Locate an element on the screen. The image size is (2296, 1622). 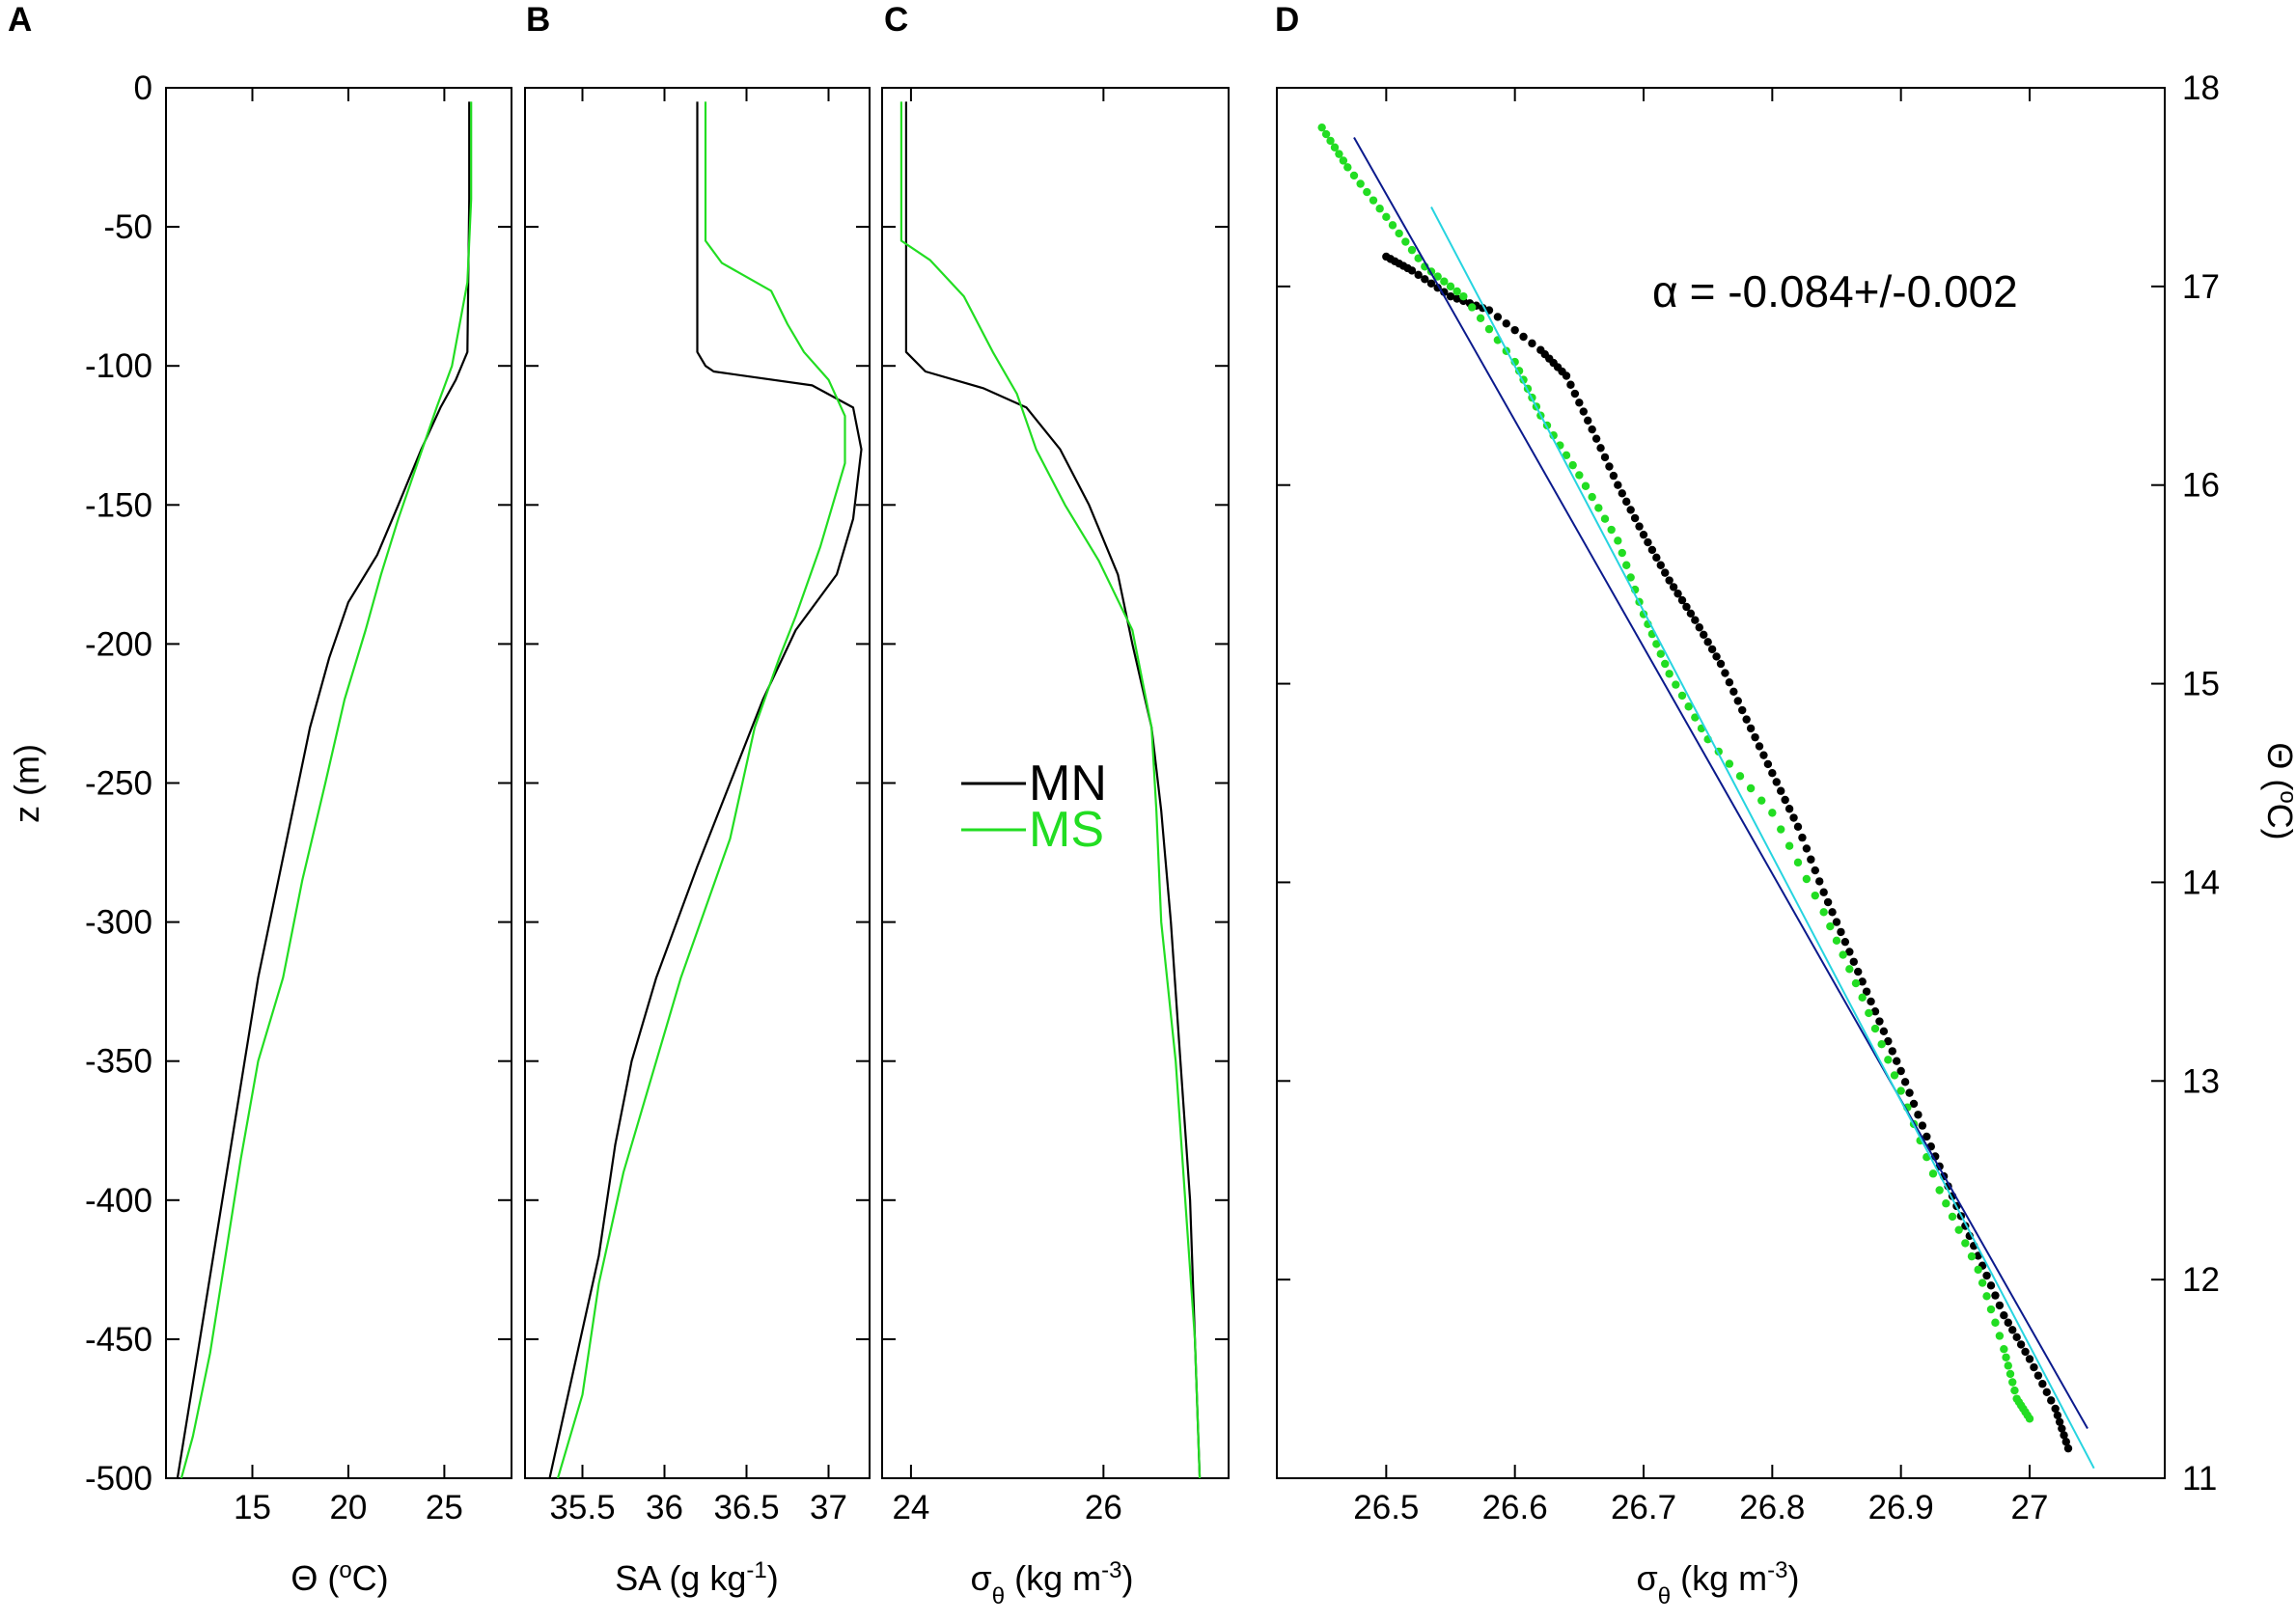
x-tick-label: 20 is located at coordinates (348, 1507).